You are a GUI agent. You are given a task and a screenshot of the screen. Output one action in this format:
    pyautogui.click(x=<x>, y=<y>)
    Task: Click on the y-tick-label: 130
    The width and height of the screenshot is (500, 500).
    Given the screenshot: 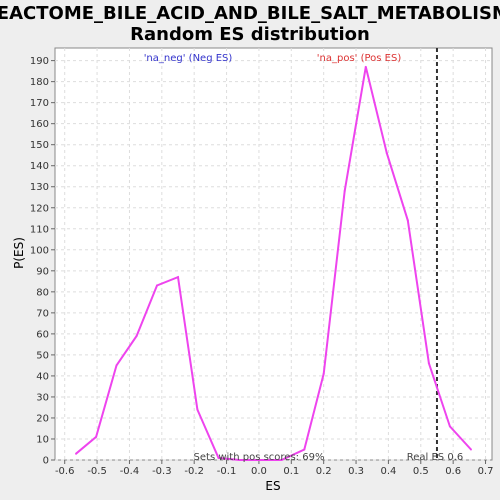 What is the action you would take?
    pyautogui.click(x=39, y=187)
    